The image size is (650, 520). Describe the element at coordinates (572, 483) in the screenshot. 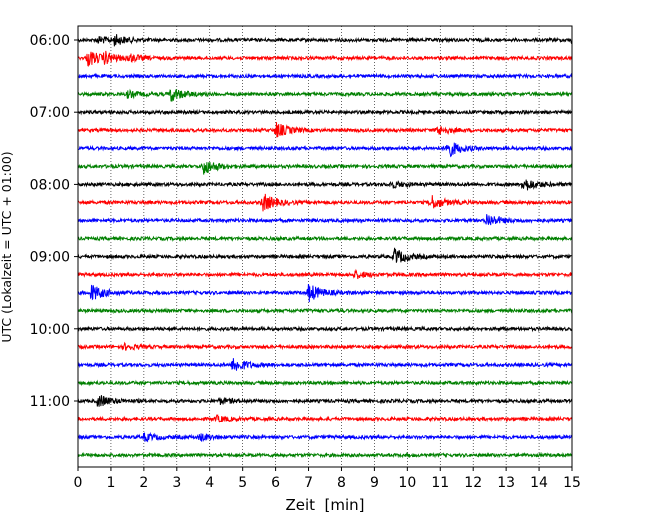

I see `x-tick-label: 15` at that location.